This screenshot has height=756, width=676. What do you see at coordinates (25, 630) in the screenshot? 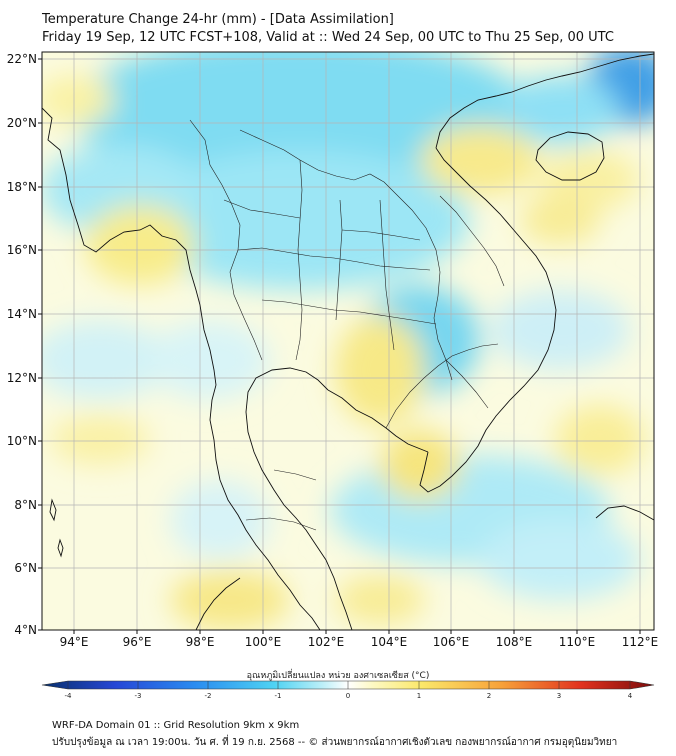
I see `lat-label: 4°N` at bounding box center [25, 630].